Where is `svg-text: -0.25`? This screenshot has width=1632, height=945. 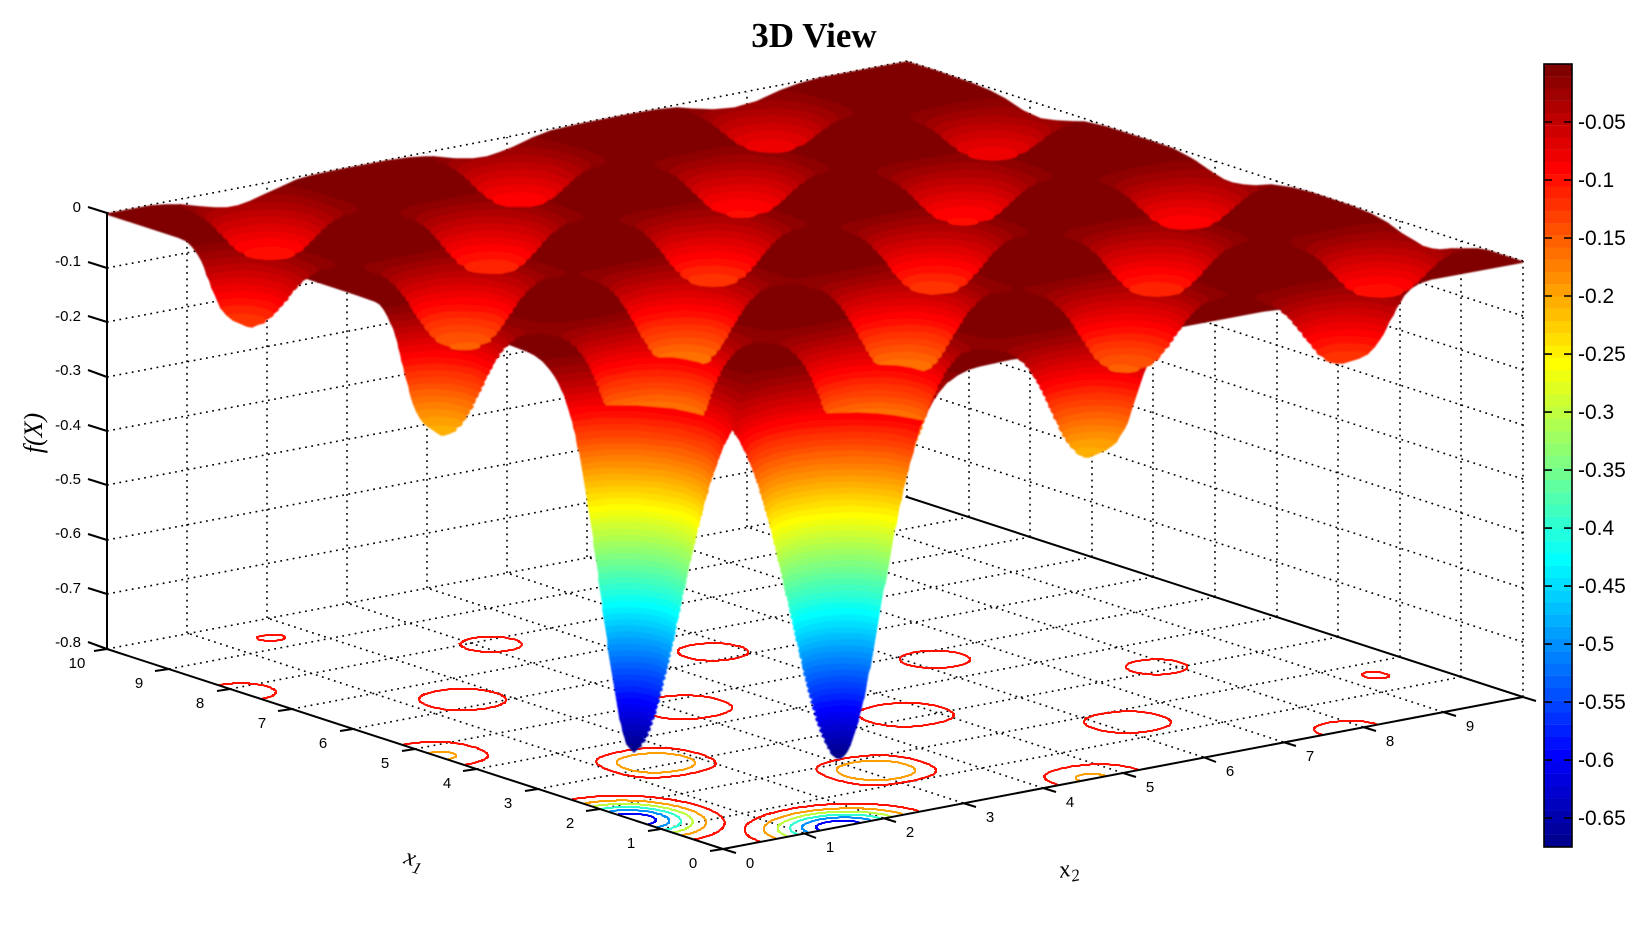
svg-text: -0.25 is located at coordinates (1602, 354).